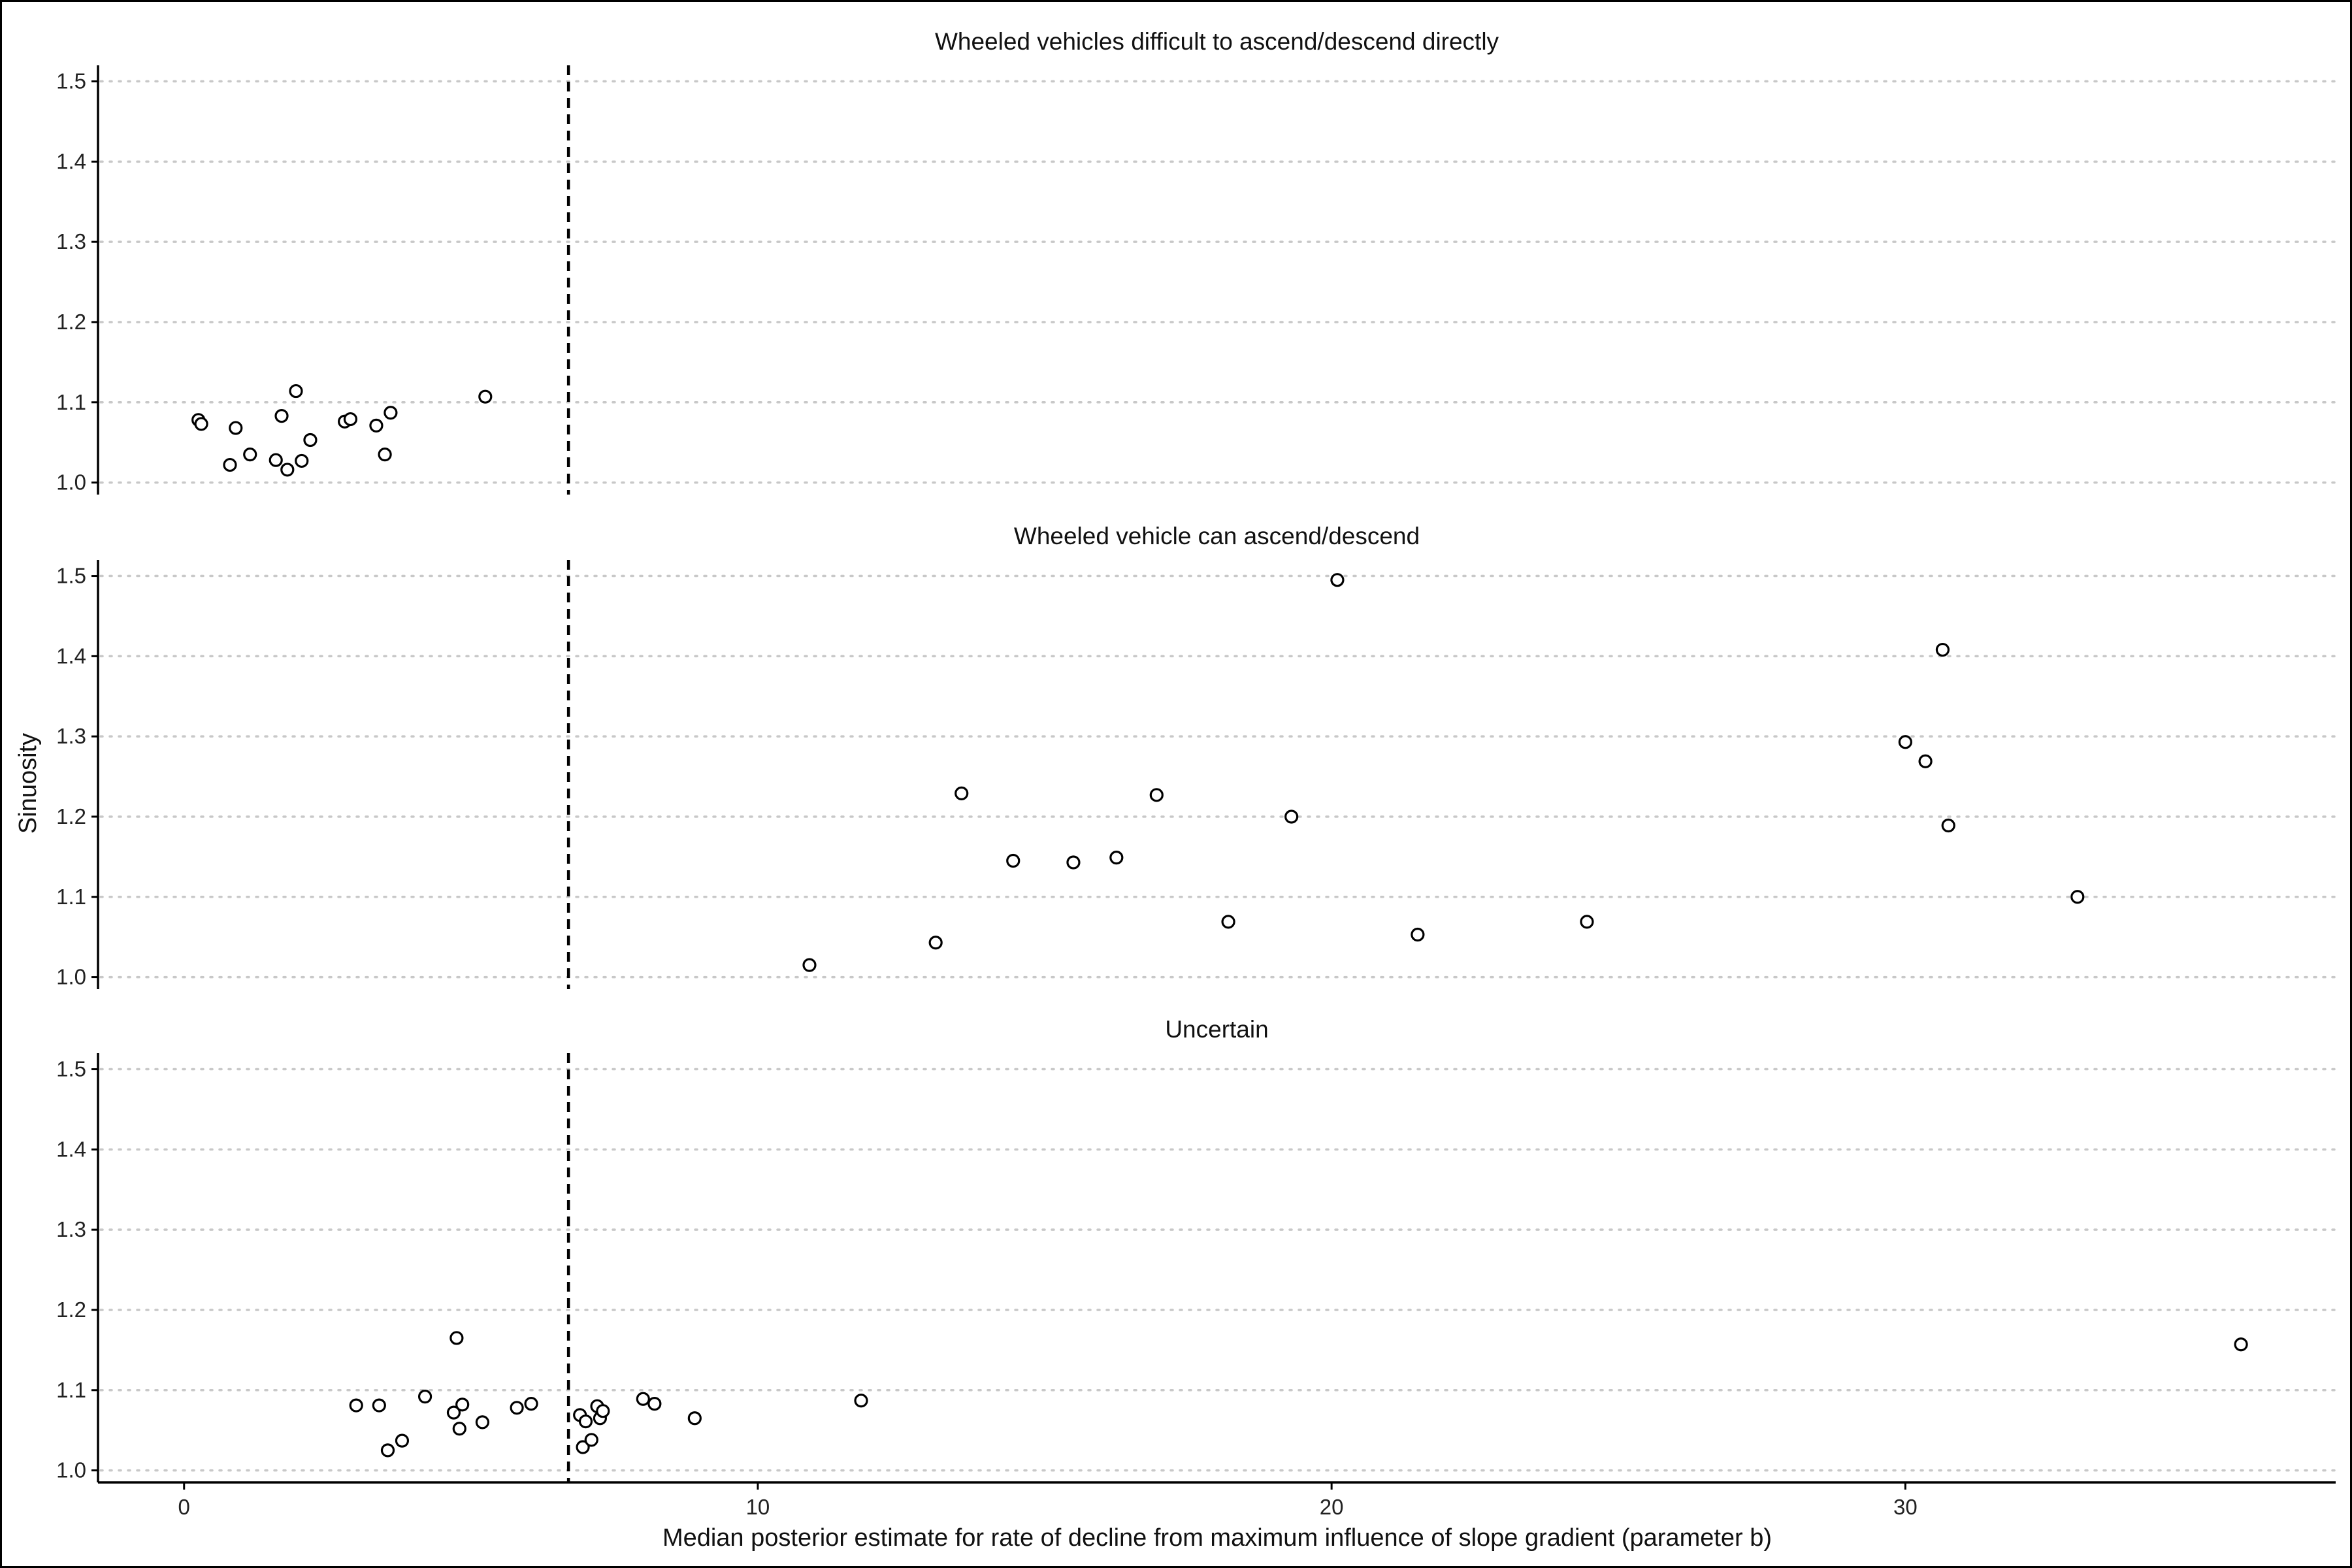  Describe the element at coordinates (28, 783) in the screenshot. I see `y-axis-title: Sinuosity` at that location.